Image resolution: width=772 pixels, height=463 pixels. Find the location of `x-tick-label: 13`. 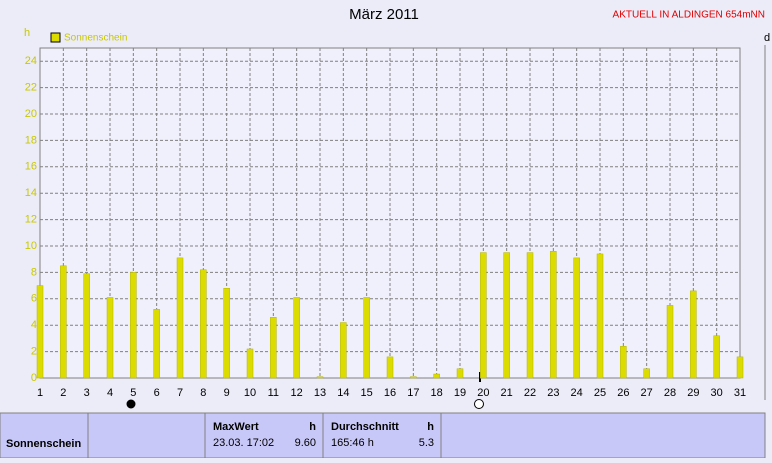

x-tick-label: 13 is located at coordinates (320, 393).